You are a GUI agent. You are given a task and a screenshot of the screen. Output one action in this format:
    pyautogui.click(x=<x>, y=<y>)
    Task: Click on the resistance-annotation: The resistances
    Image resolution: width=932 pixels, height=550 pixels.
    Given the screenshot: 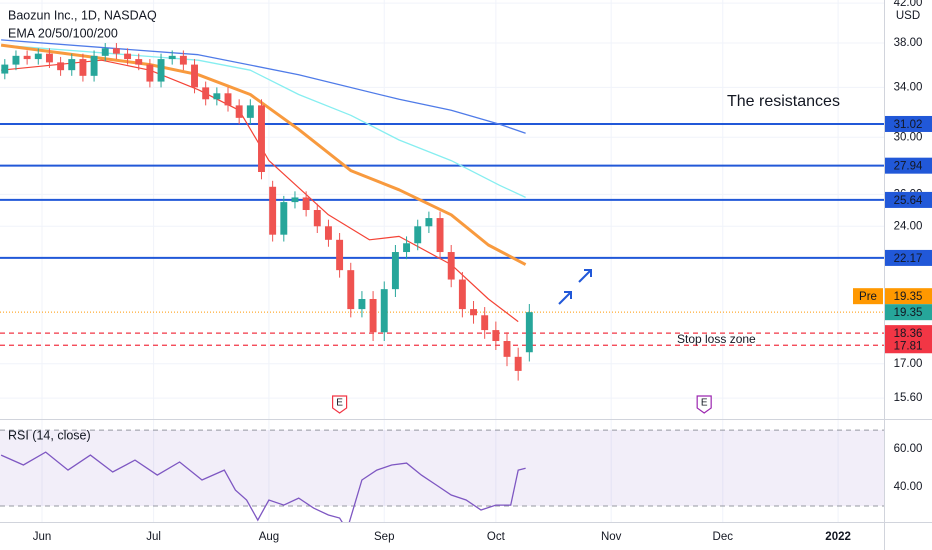 What is the action you would take?
    pyautogui.click(x=783, y=101)
    